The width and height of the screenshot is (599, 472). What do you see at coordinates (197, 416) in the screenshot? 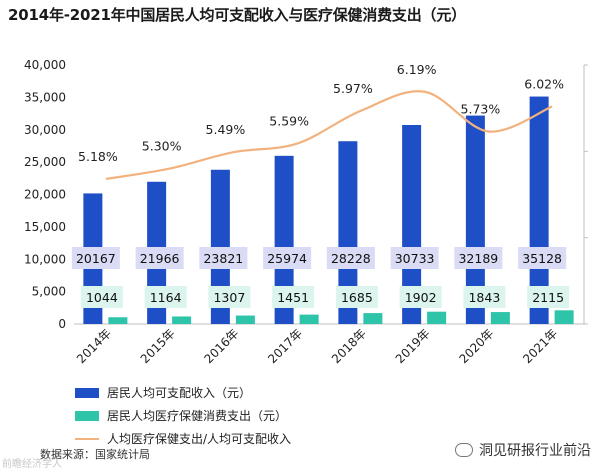
I see `legend-label-medical: 居民人均医疗保健消费支出（元）` at bounding box center [197, 416].